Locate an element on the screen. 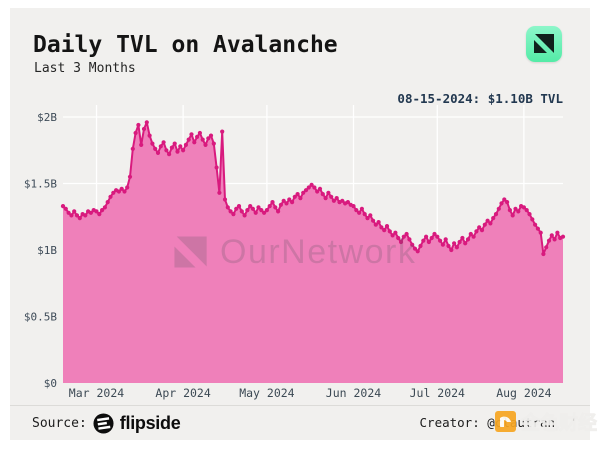 This screenshot has width=600, height=450. source-attribution: Source: flipside is located at coordinates (106, 423).